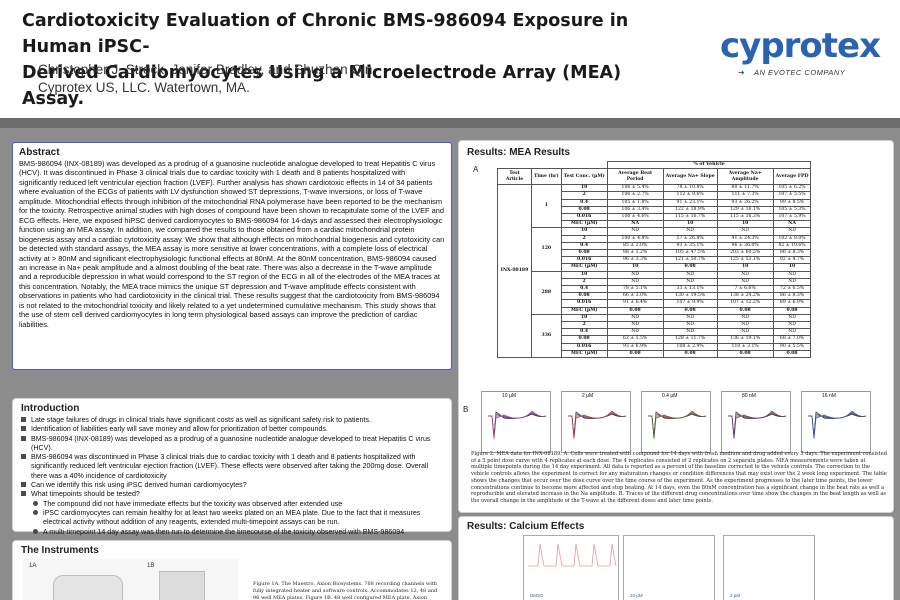 The height and width of the screenshot is (600, 900). What do you see at coordinates (518, 152) in the screenshot?
I see `mea-results-heading: Results: MEA Results` at bounding box center [518, 152].